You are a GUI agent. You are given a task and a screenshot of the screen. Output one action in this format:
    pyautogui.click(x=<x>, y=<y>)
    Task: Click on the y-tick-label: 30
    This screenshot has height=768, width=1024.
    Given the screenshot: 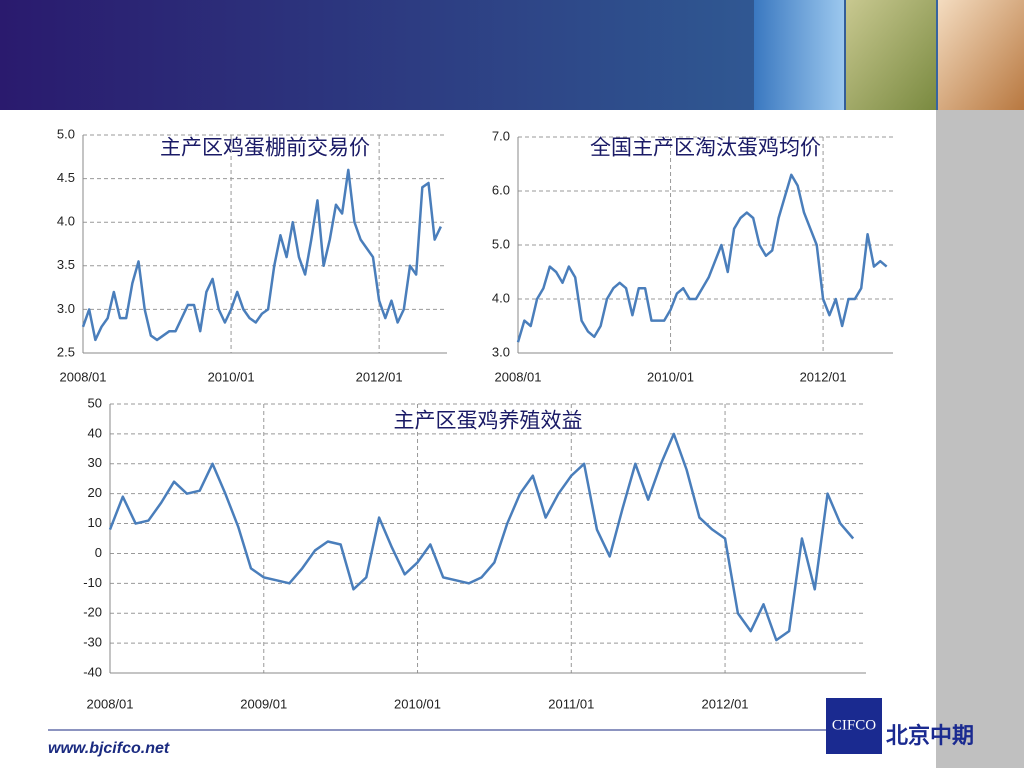 What is the action you would take?
    pyautogui.click(x=95, y=462)
    